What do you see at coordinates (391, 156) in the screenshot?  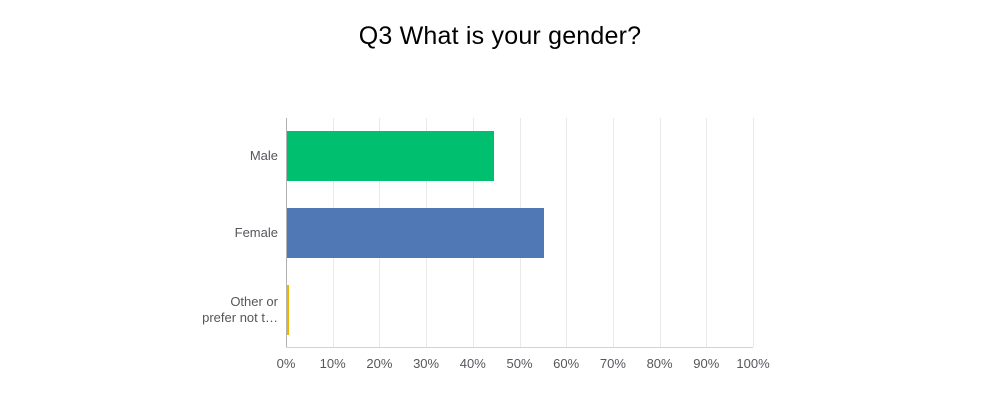 I see `bar-male` at bounding box center [391, 156].